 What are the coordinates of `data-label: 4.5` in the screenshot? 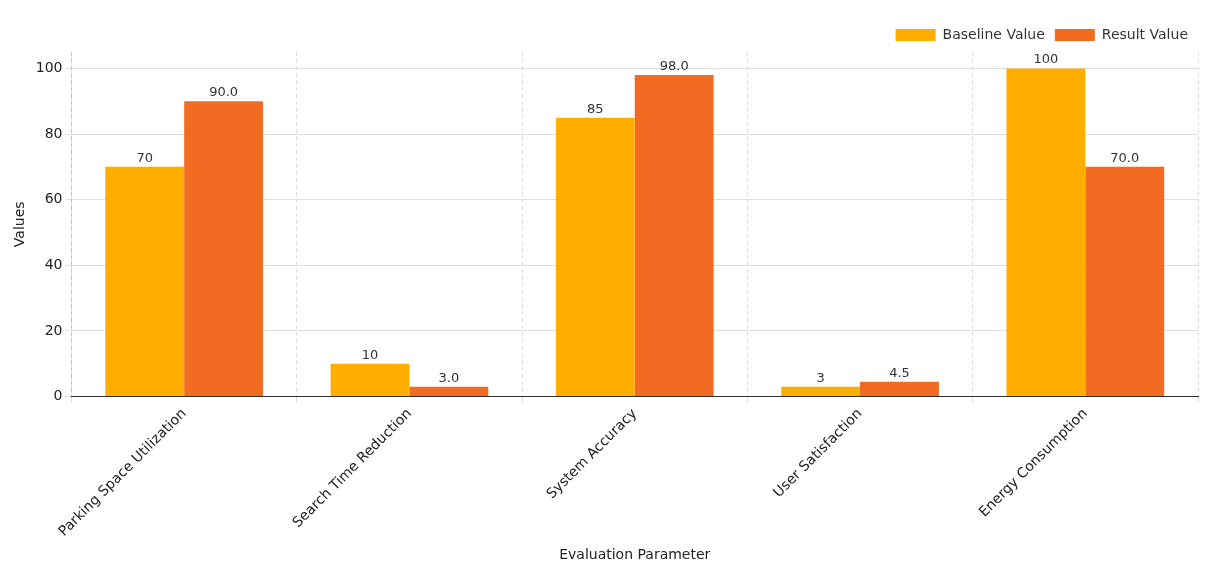 It's located at (899, 372).